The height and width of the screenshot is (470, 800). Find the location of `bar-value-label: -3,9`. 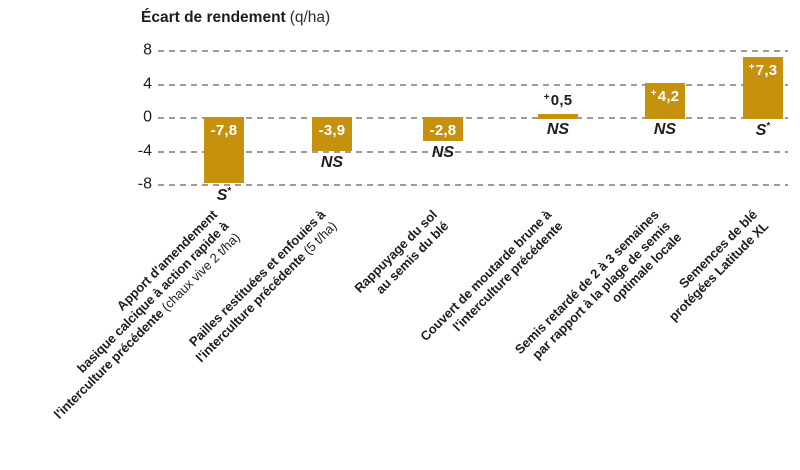

bar-value-label: -3,9 is located at coordinates (332, 130).